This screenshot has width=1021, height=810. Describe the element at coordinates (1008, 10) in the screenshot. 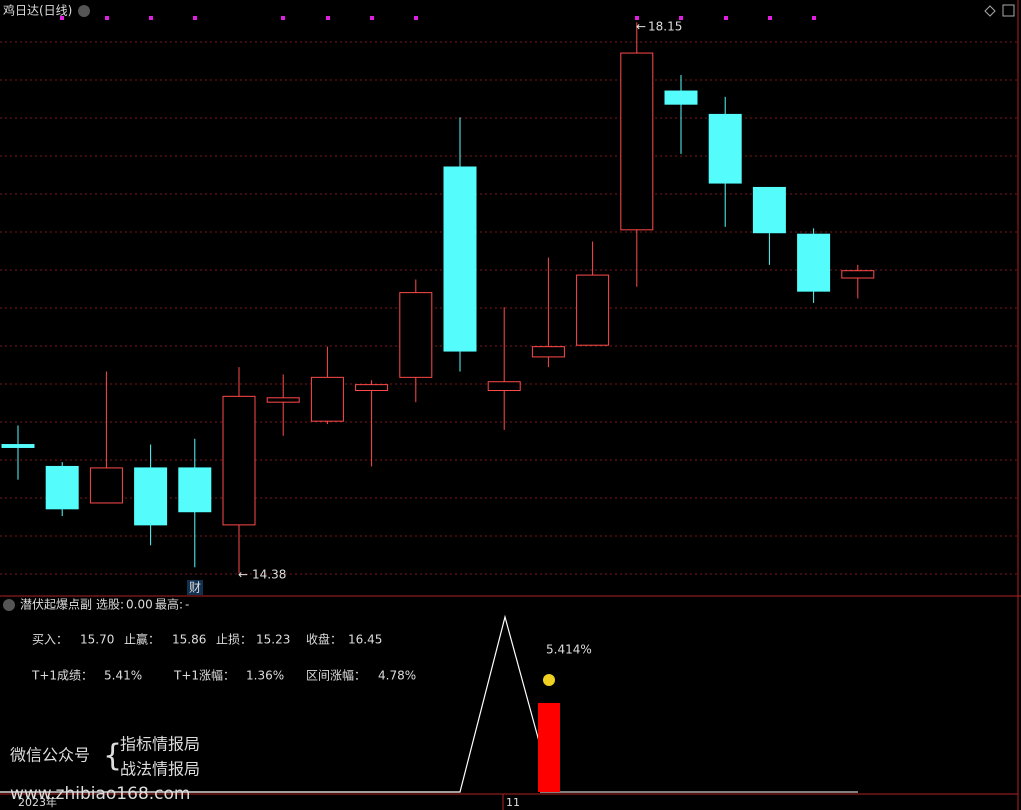

I see `window-icon` at that location.